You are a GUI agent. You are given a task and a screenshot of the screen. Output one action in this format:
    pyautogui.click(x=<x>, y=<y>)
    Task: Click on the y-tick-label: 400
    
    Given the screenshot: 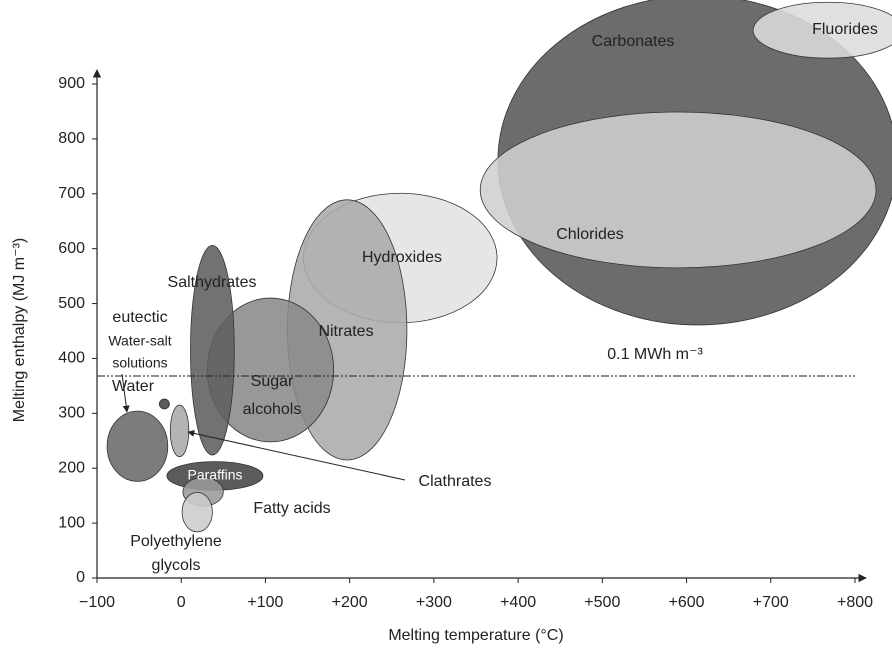 What is the action you would take?
    pyautogui.click(x=71, y=358)
    